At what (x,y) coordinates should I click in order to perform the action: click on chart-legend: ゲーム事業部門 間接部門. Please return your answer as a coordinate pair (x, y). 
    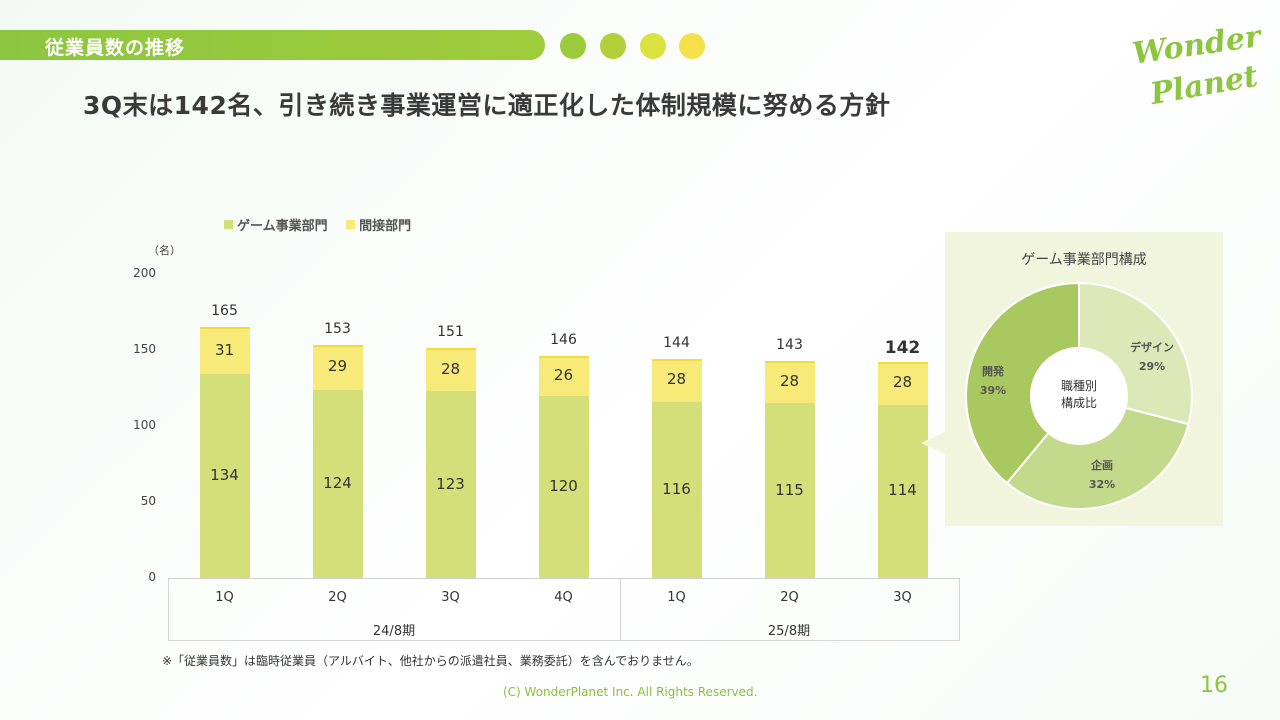
    Looking at the image, I should click on (324, 224).